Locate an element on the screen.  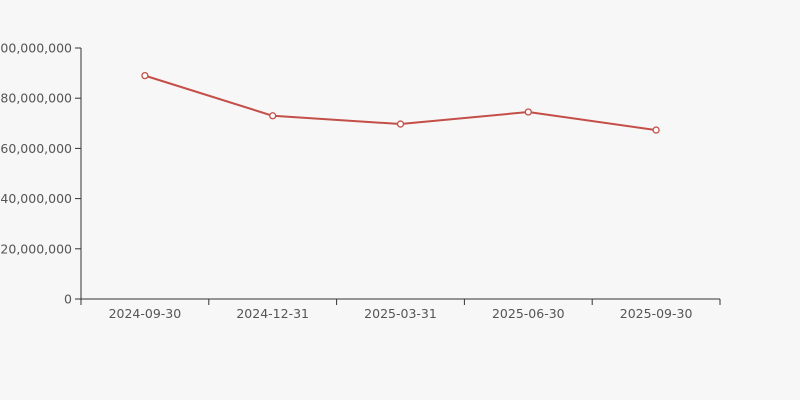
y-axis-label: 20,000,000 is located at coordinates (36, 248).